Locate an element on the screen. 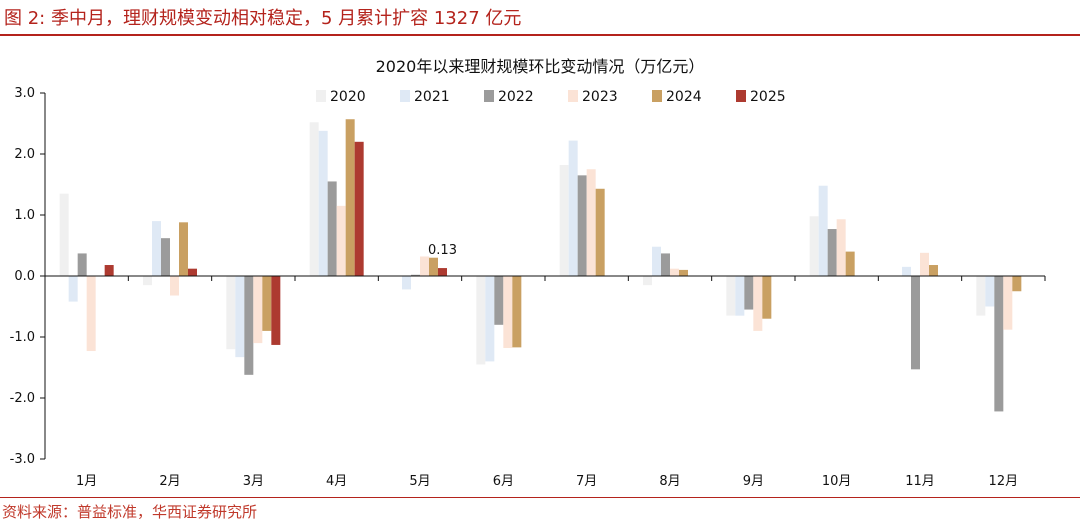 Image resolution: width=1080 pixels, height=523 pixels. y-tick-label: -3.0 is located at coordinates (22, 459).